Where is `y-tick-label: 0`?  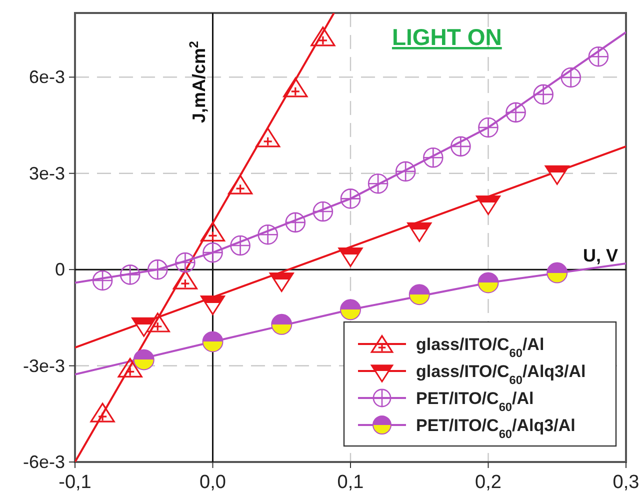 y-tick-label: 0 is located at coordinates (59, 270).